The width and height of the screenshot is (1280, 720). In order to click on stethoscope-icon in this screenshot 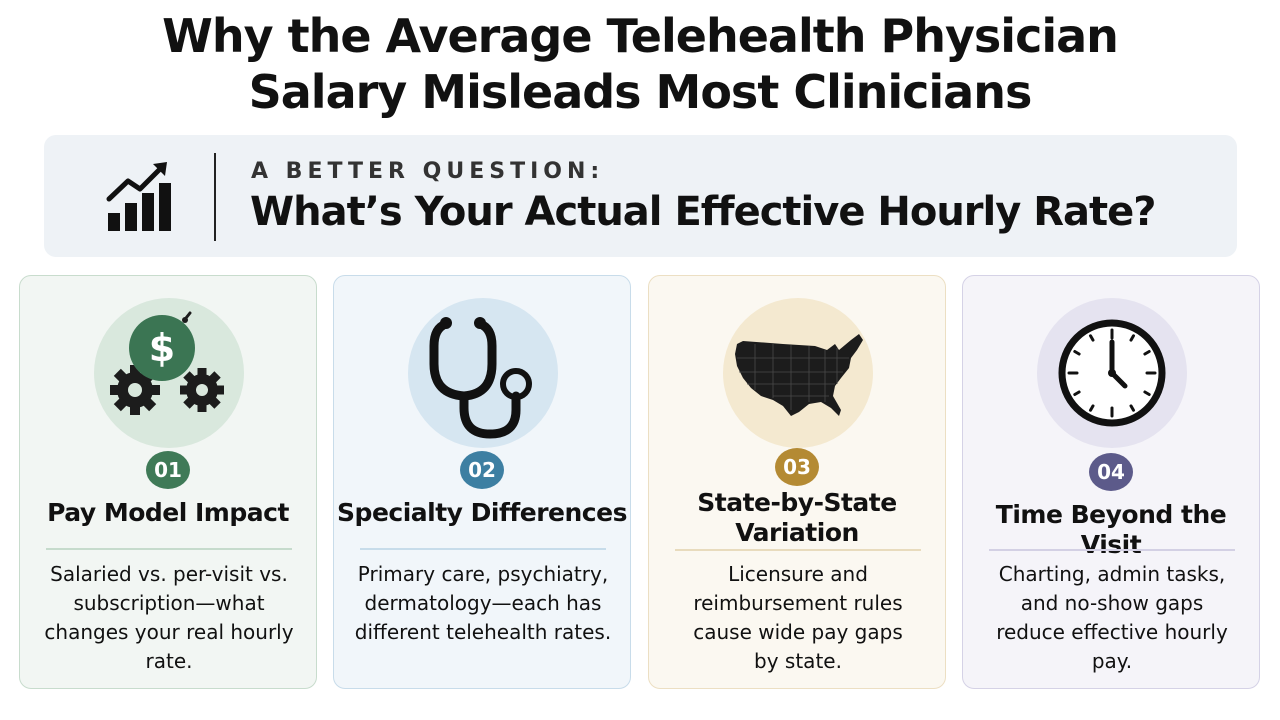, I will do `click(480, 378)`.